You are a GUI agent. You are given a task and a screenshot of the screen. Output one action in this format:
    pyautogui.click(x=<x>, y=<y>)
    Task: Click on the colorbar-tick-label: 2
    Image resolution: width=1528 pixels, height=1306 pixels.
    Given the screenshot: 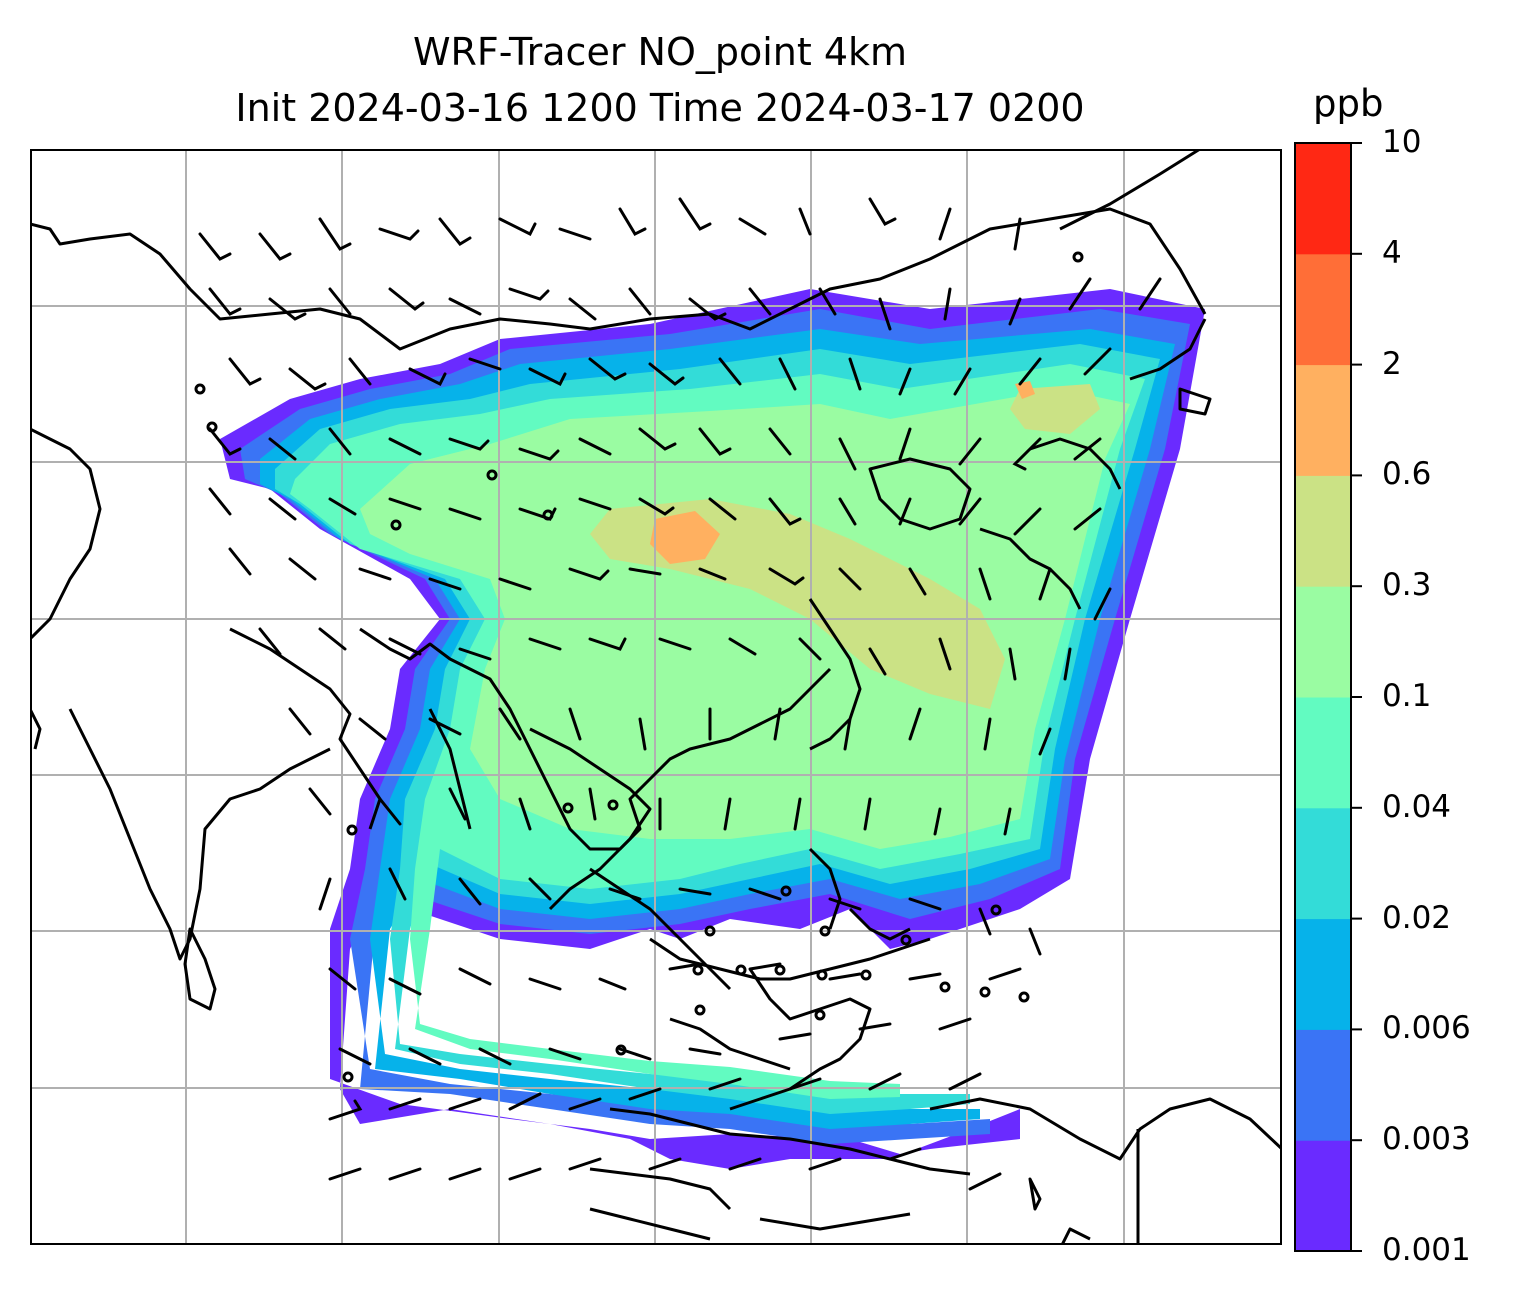 What is the action you would take?
    pyautogui.click(x=1392, y=363)
    